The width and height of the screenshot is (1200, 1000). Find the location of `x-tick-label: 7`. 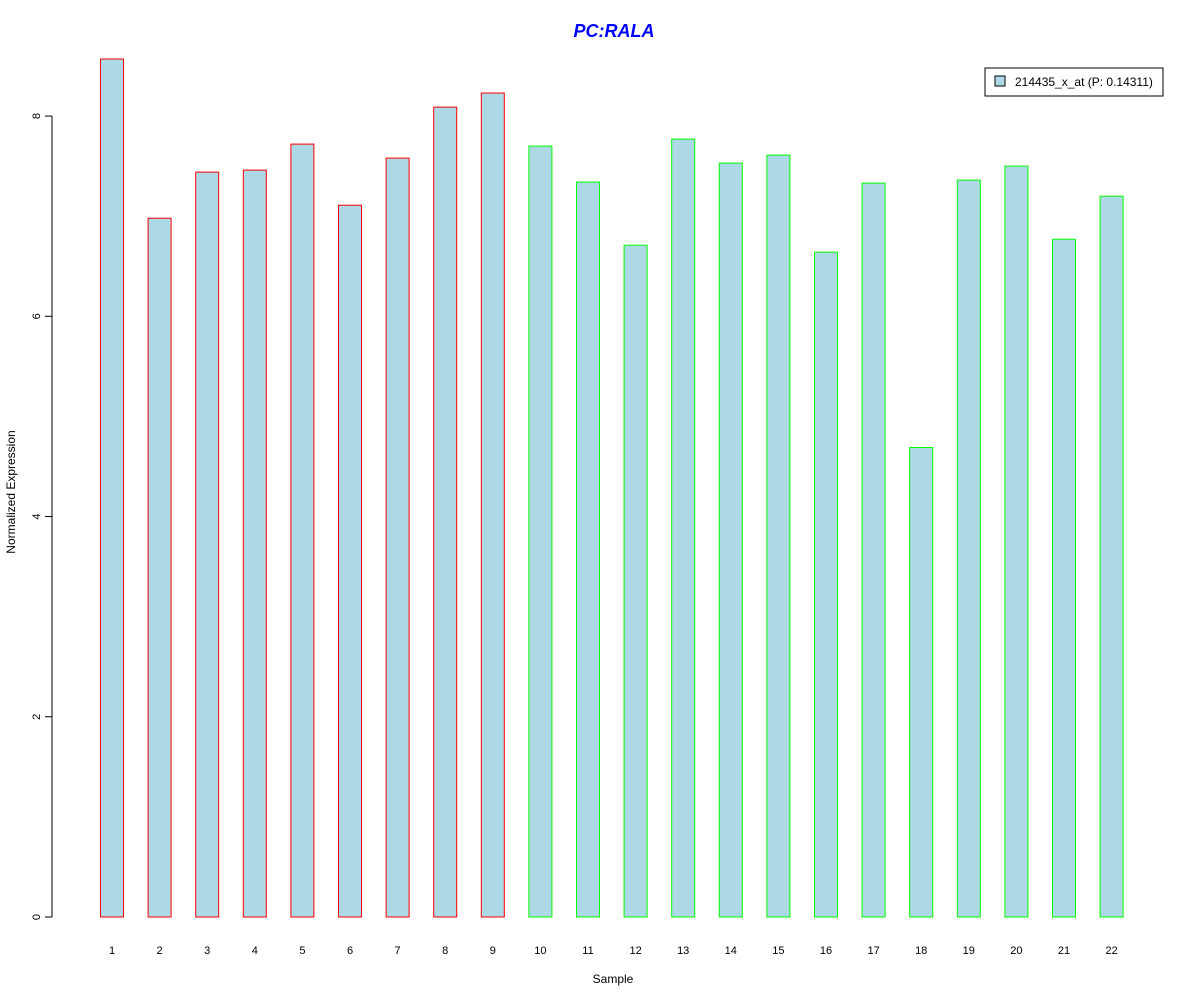

x-tick-label: 7 is located at coordinates (398, 951).